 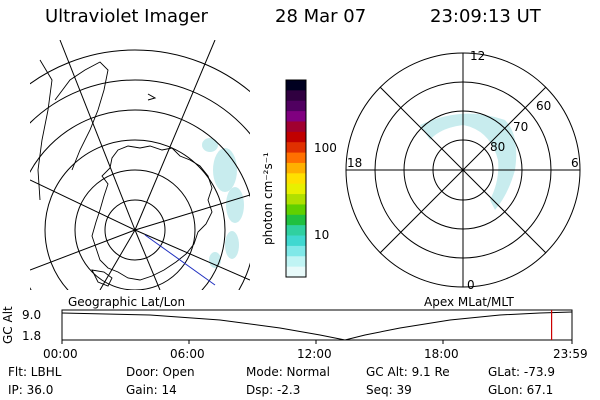 What do you see at coordinates (314, 354) in the screenshot?
I see `timeline-xtick-2: 12:00` at bounding box center [314, 354].